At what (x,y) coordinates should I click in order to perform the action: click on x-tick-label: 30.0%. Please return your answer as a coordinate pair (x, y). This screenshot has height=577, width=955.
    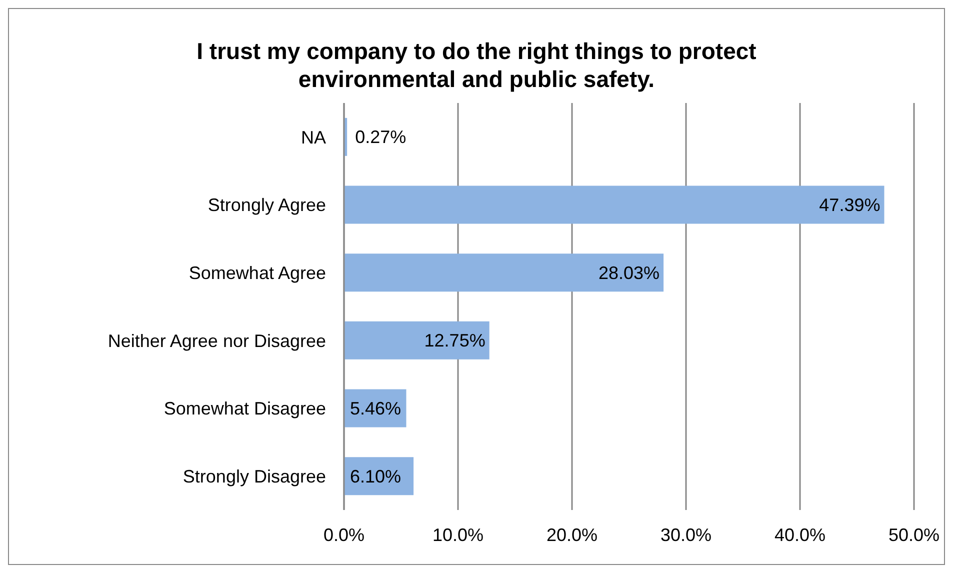
    Looking at the image, I should click on (686, 534).